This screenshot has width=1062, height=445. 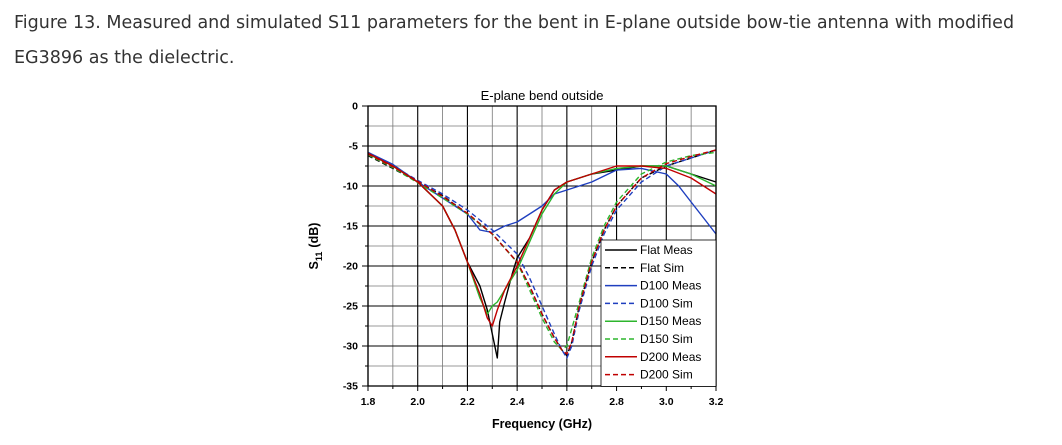 What do you see at coordinates (666, 303) in the screenshot?
I see `legend-label: D100 Sim` at bounding box center [666, 303].